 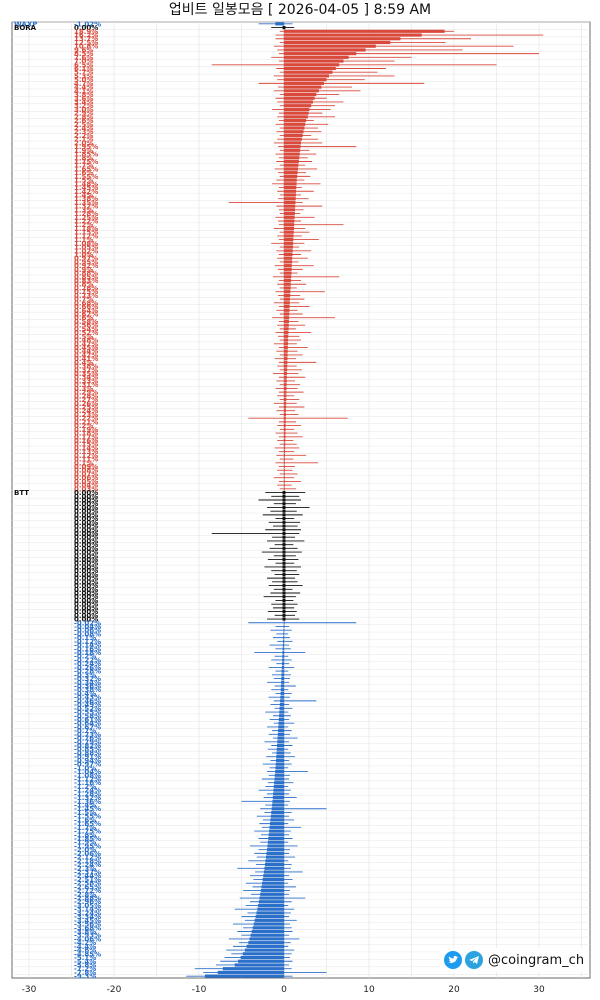 I want to click on pct-label: -7.8%, so click(x=85, y=973).